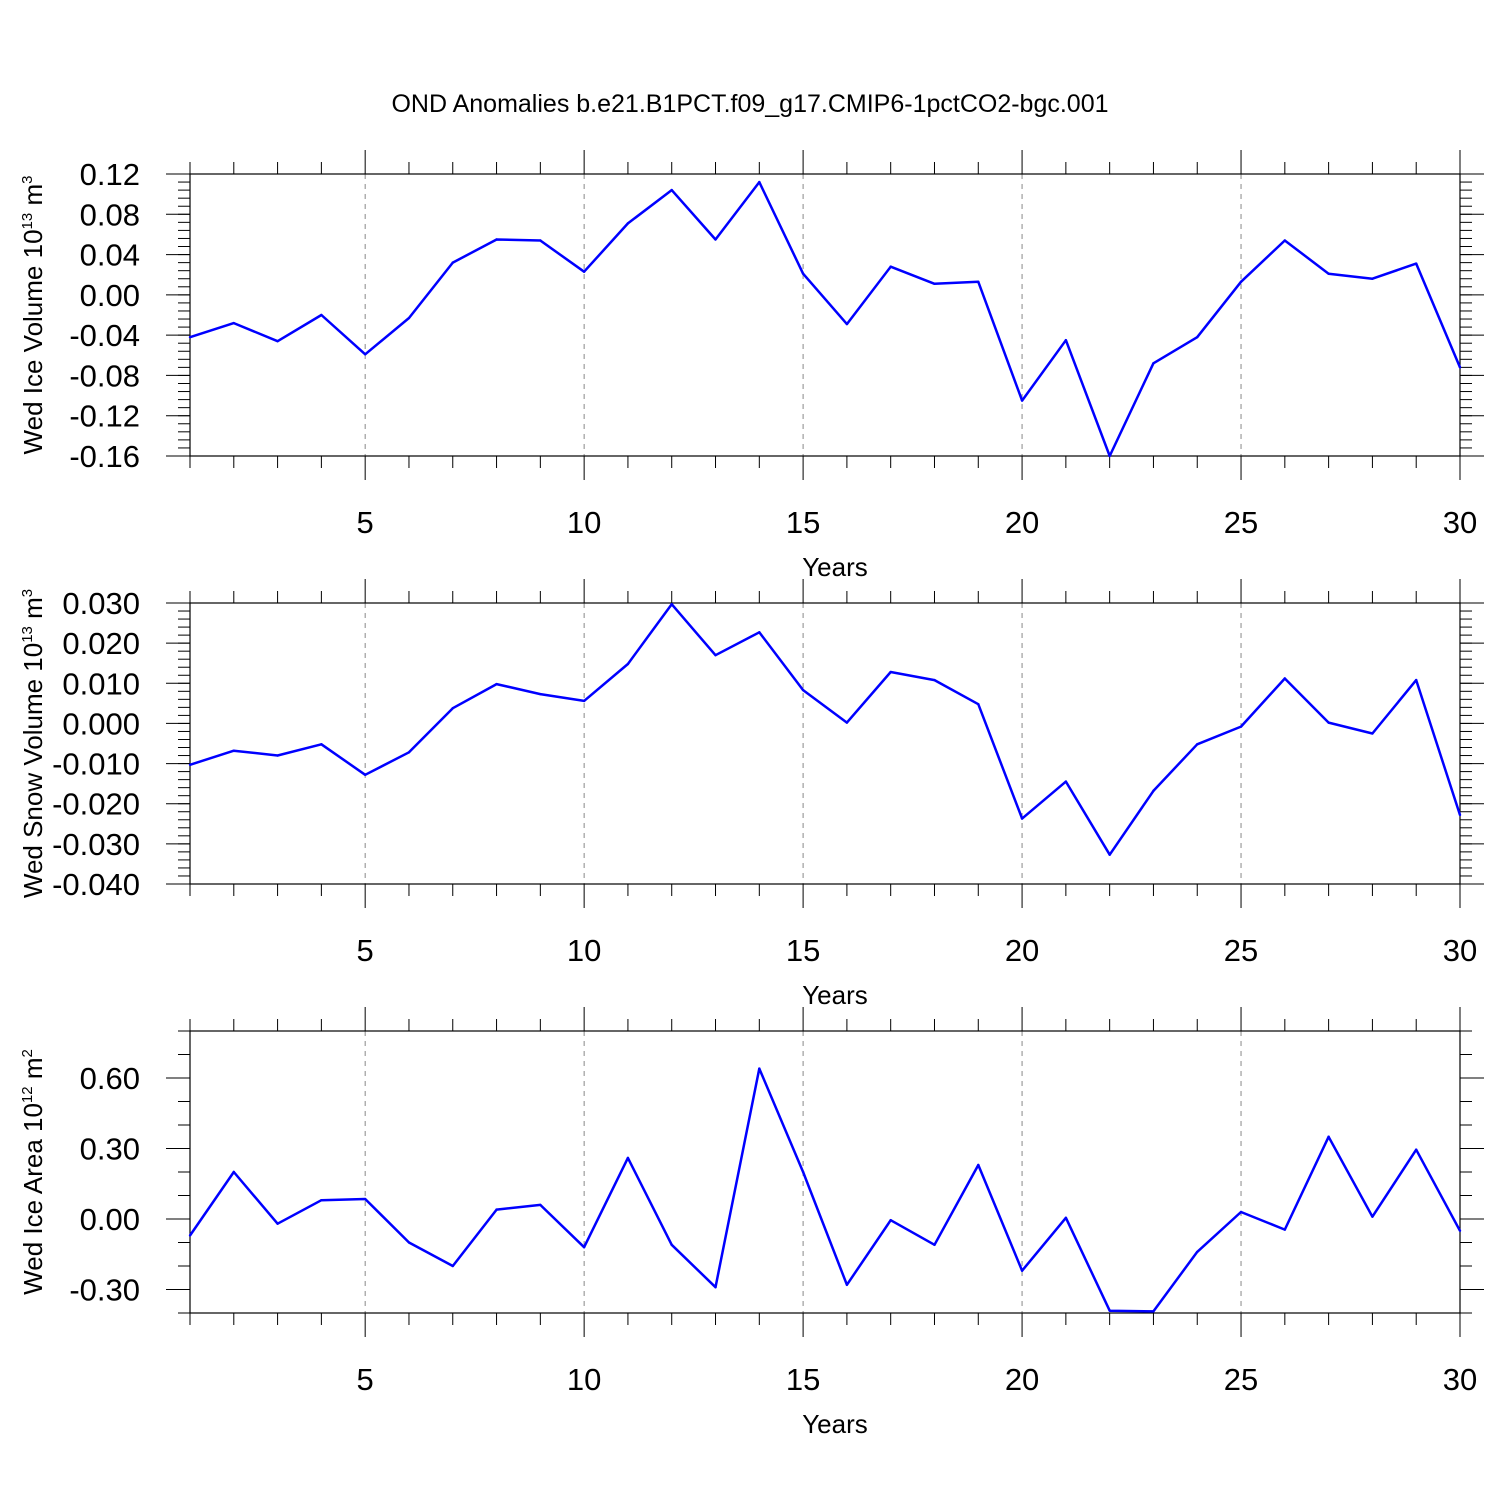 Image resolution: width=1500 pixels, height=1500 pixels. Describe the element at coordinates (33, 611) in the screenshot. I see `snow-volume-y-label-unit: m` at that location.